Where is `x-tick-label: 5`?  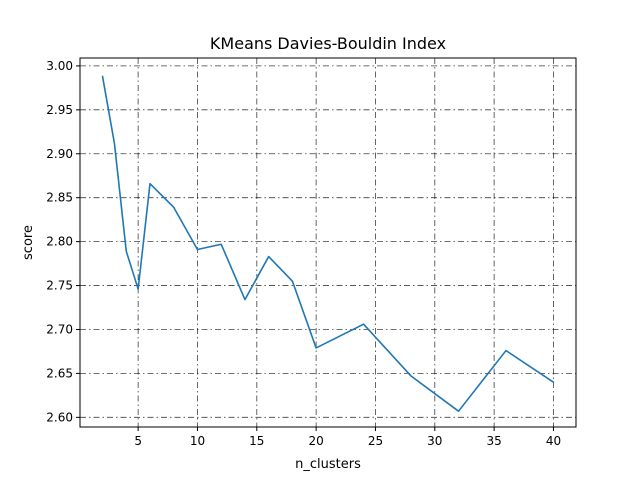
x-tick-label: 5 is located at coordinates (138, 441).